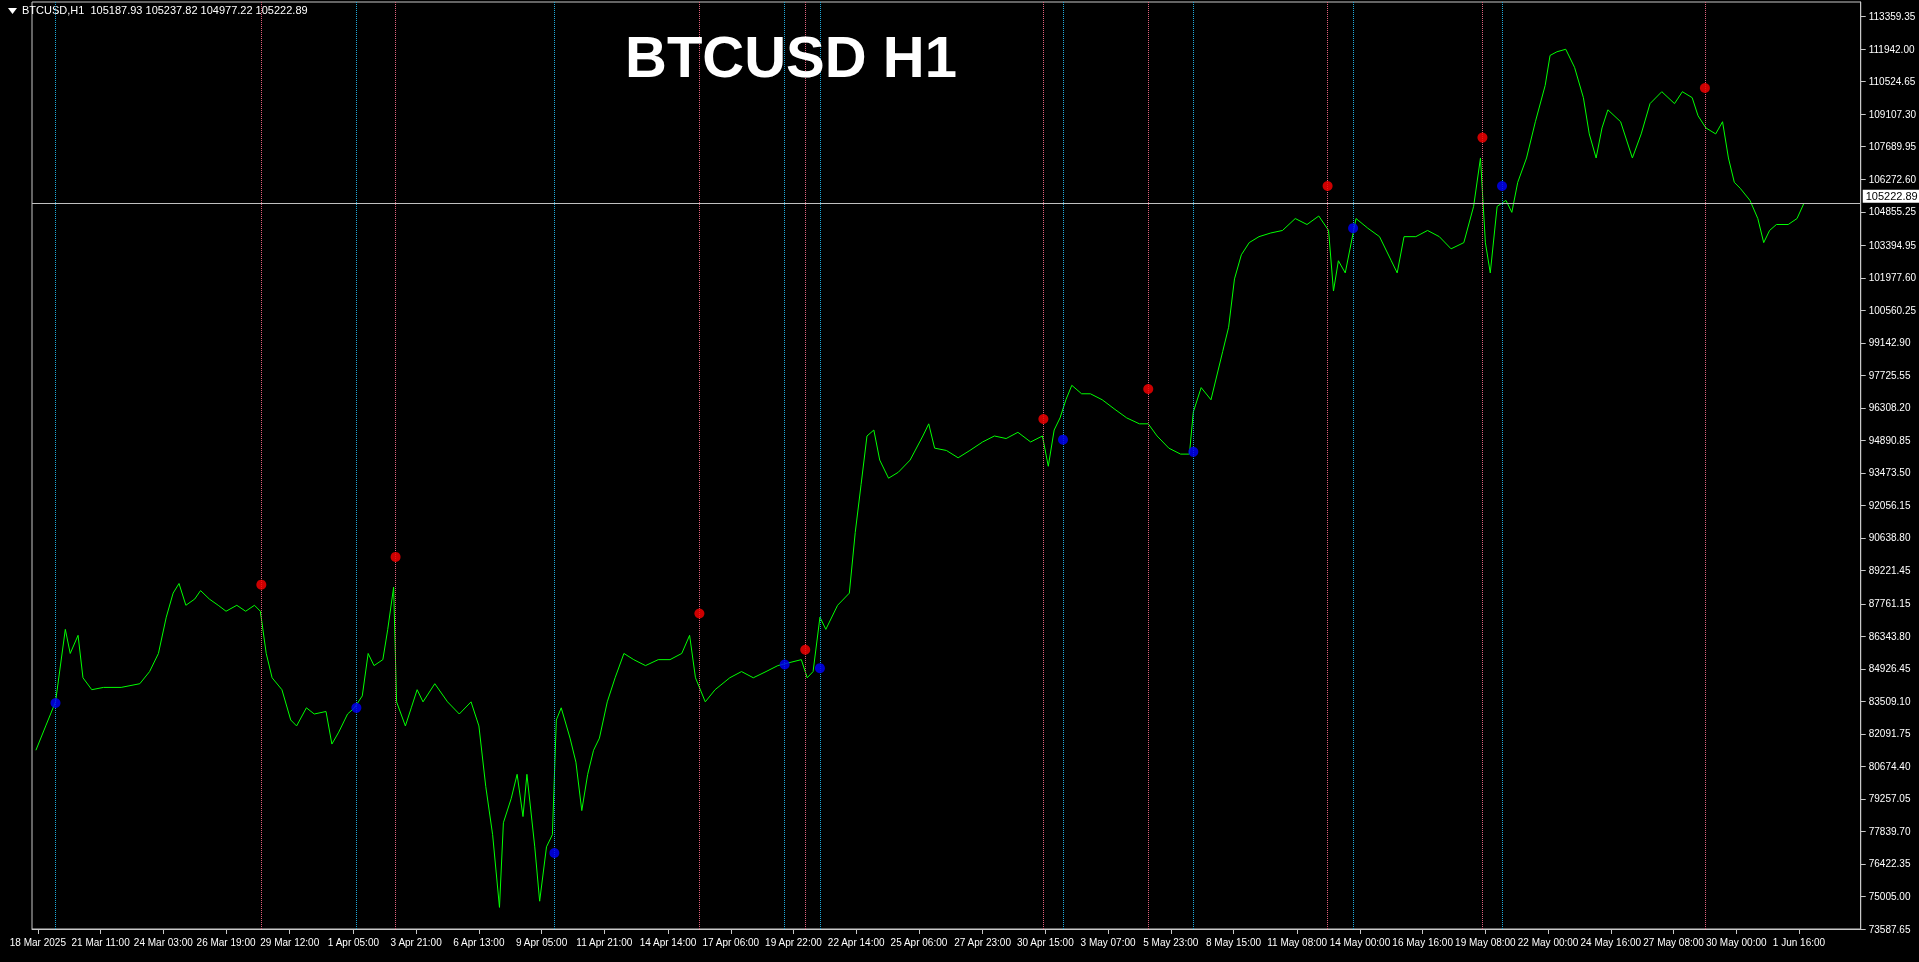 The image size is (1919, 962). I want to click on y-tick-label: 94890.85, so click(1889, 440).